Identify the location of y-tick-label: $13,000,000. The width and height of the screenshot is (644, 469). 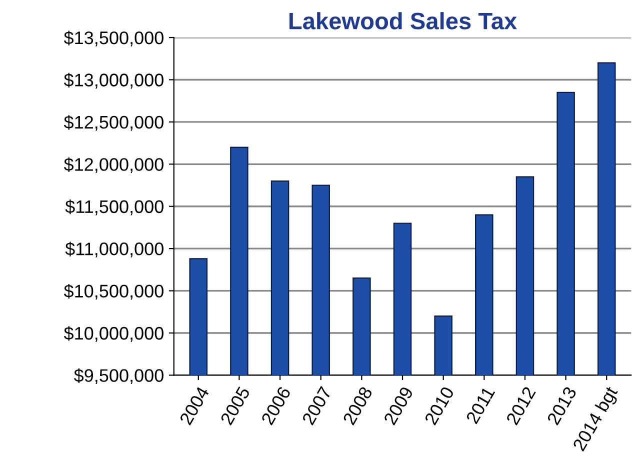
(114, 80).